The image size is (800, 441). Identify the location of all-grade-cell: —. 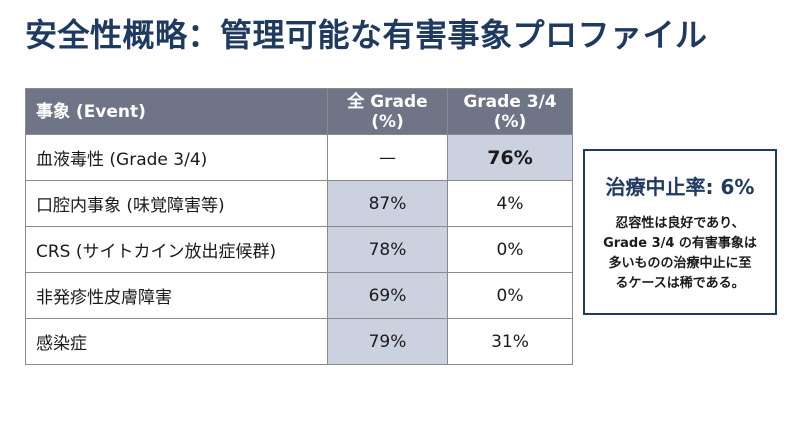
(387, 157).